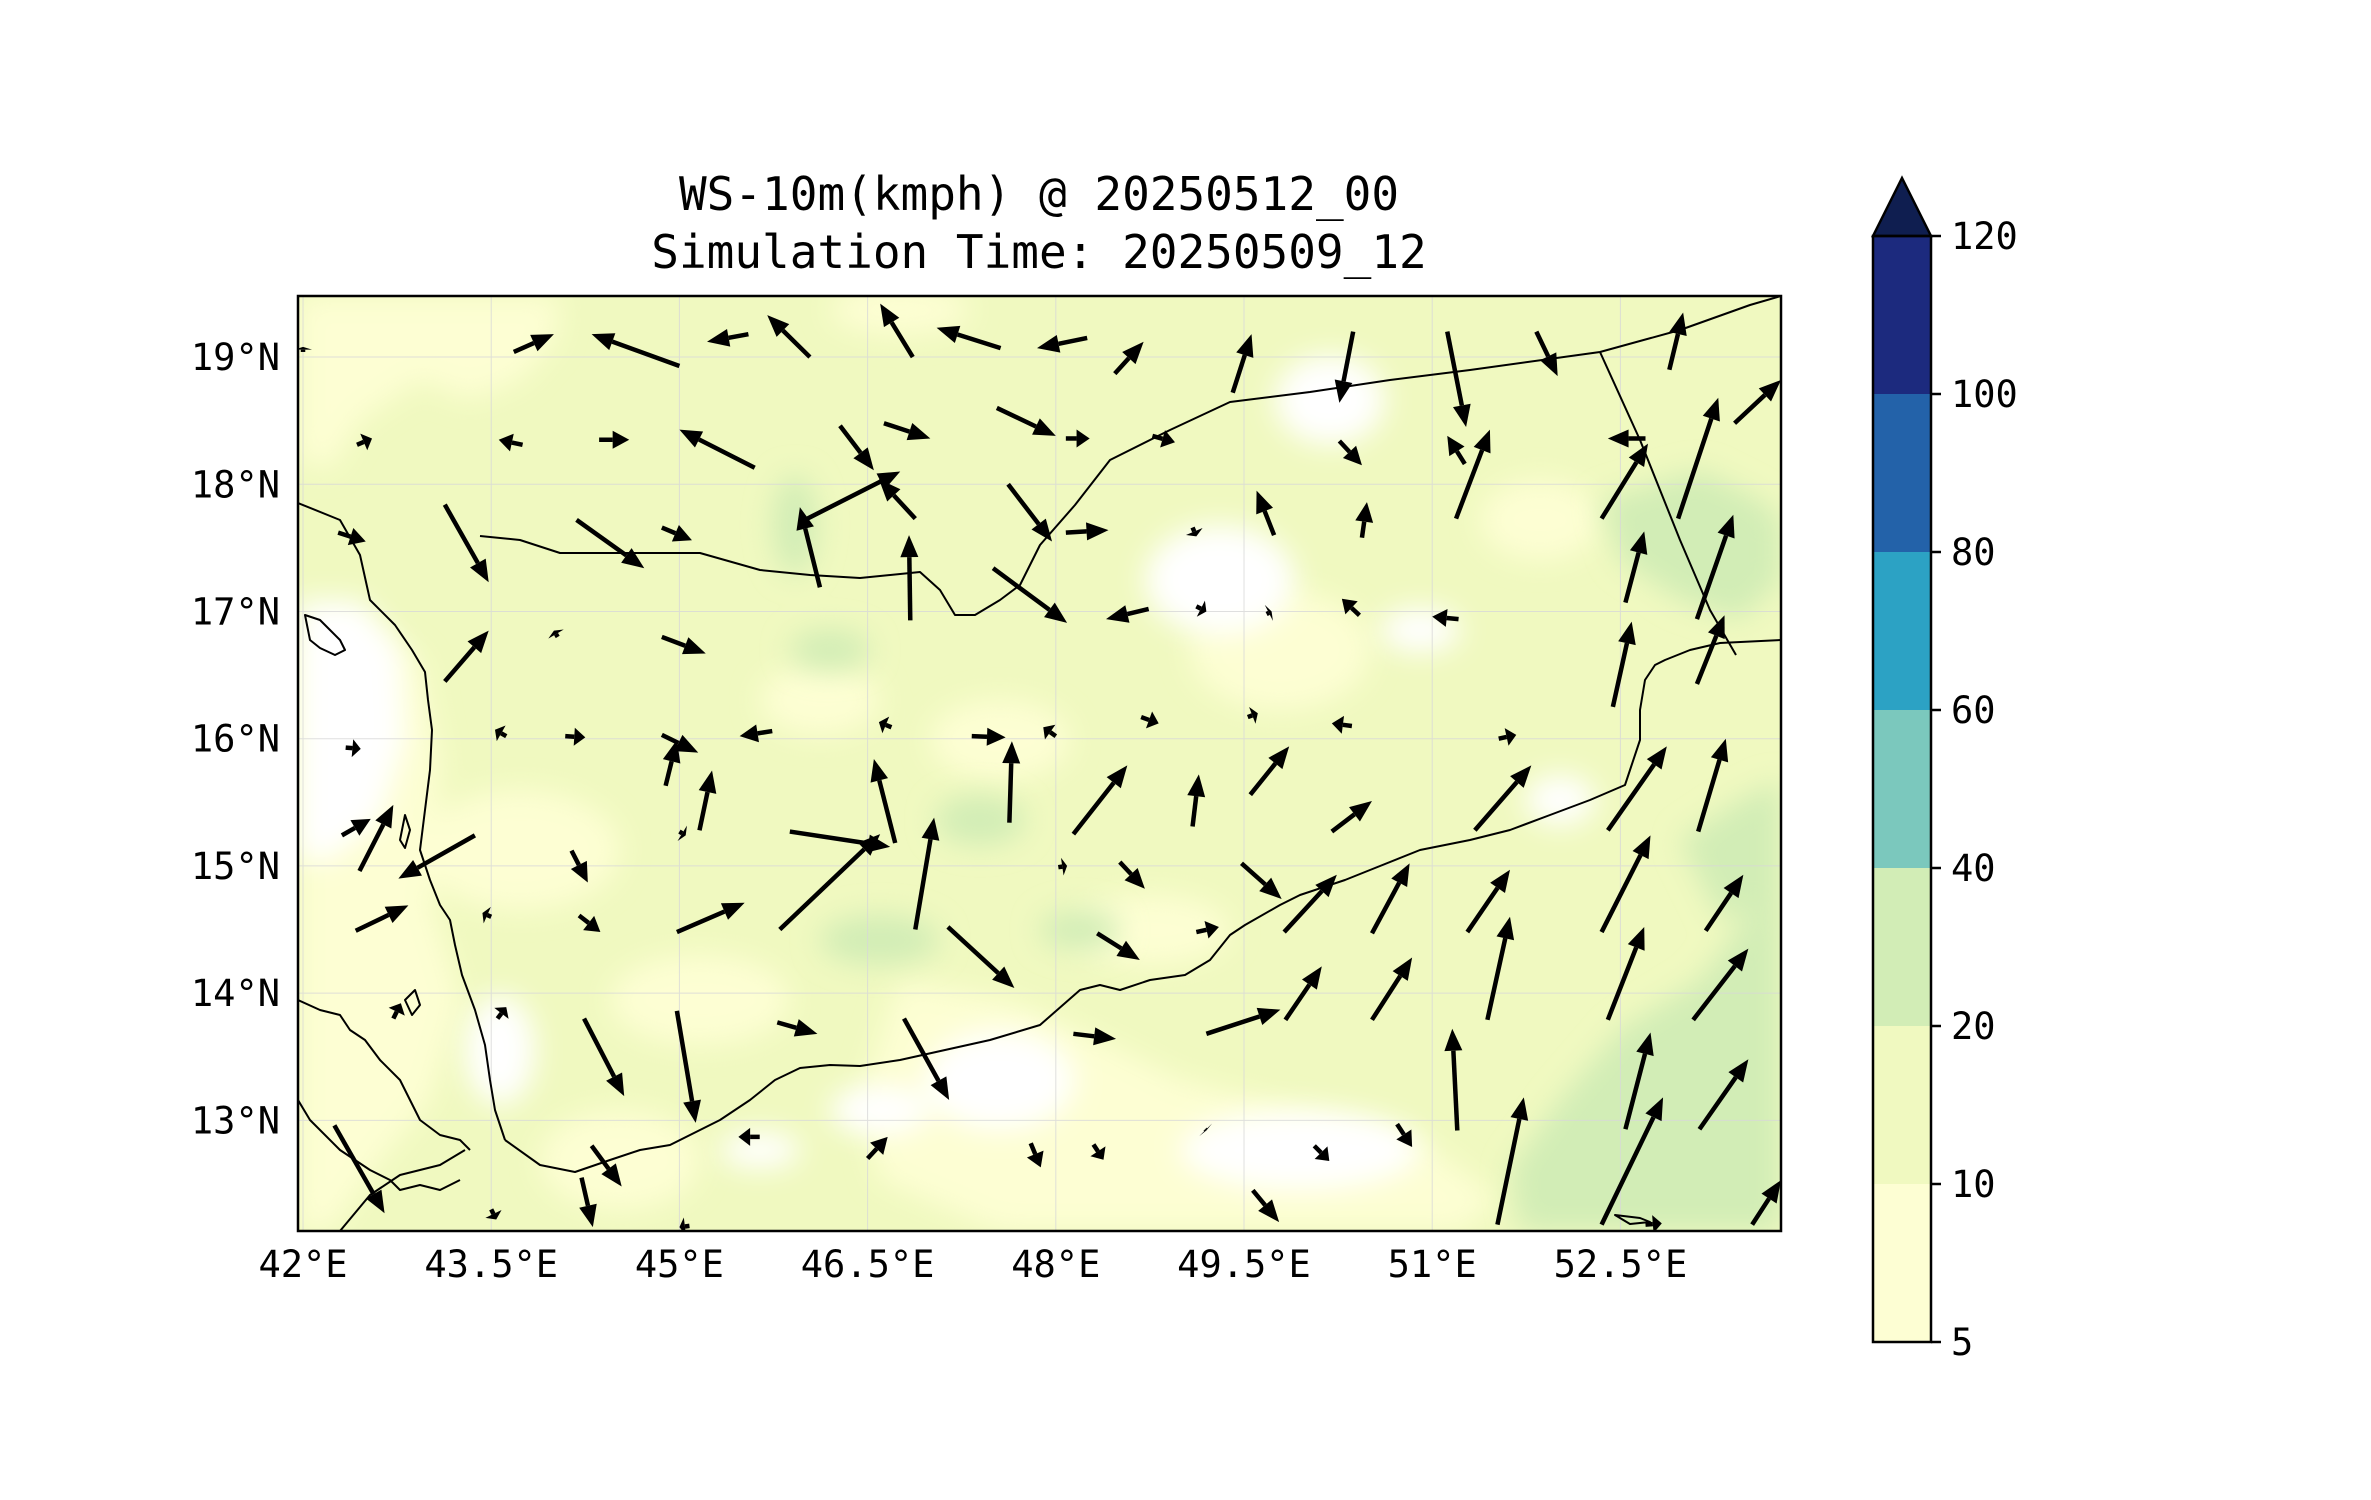  Describe the element at coordinates (1632, 1219) in the screenshot. I see `island-perim` at that location.